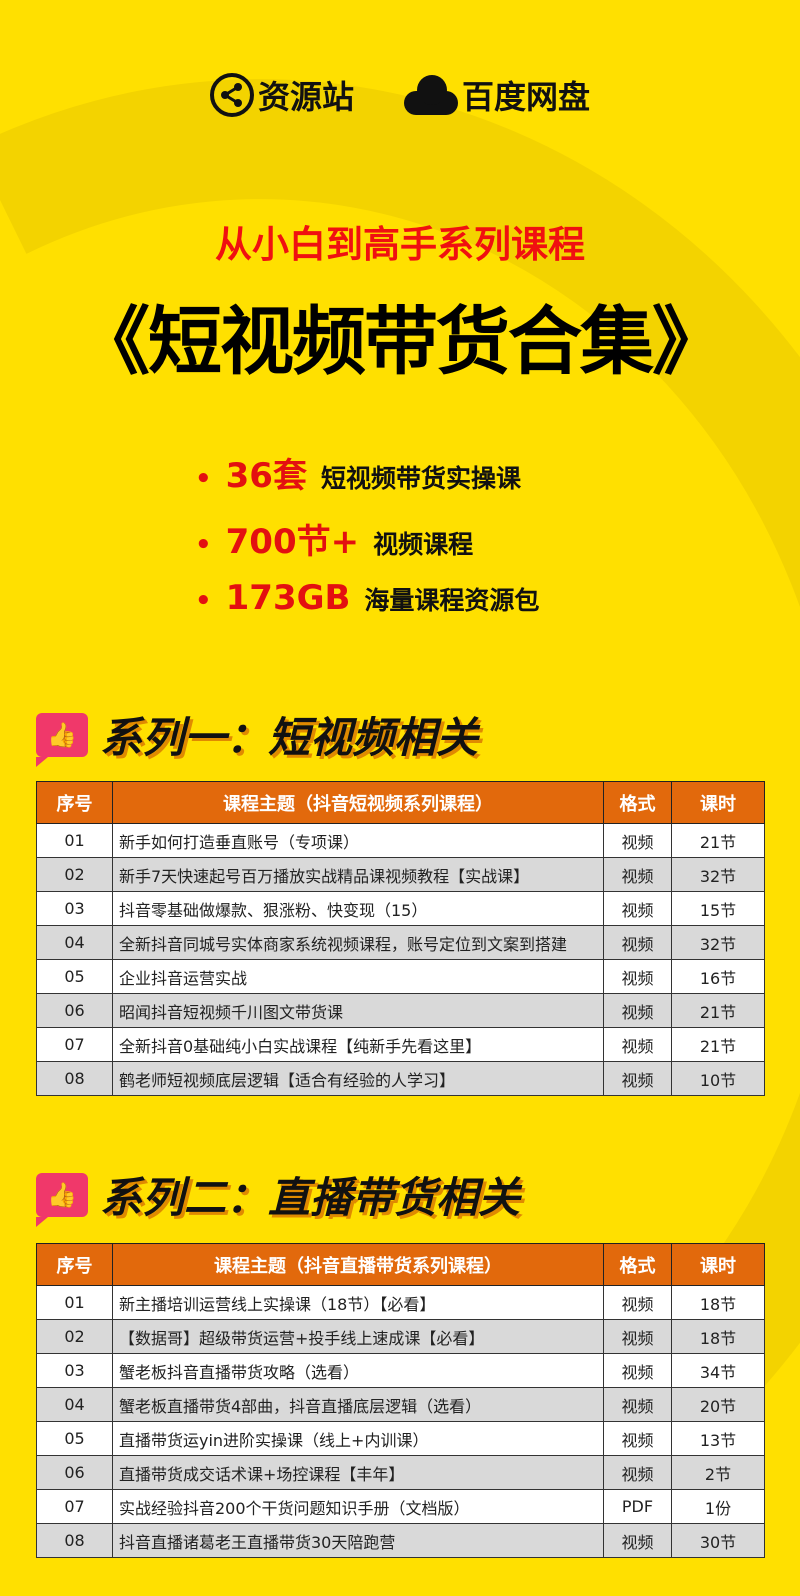 Image resolution: width=800 pixels, height=1596 pixels. Describe the element at coordinates (400, 95) in the screenshot. I see `brand-bar: 资源站 百度网盘` at that location.